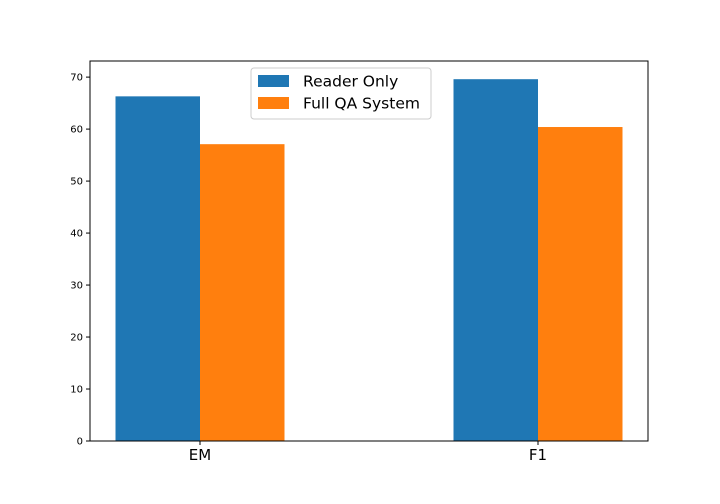 The height and width of the screenshot is (504, 720). What do you see at coordinates (273, 103) in the screenshot?
I see `legend-swatch-full-qa-system` at bounding box center [273, 103].